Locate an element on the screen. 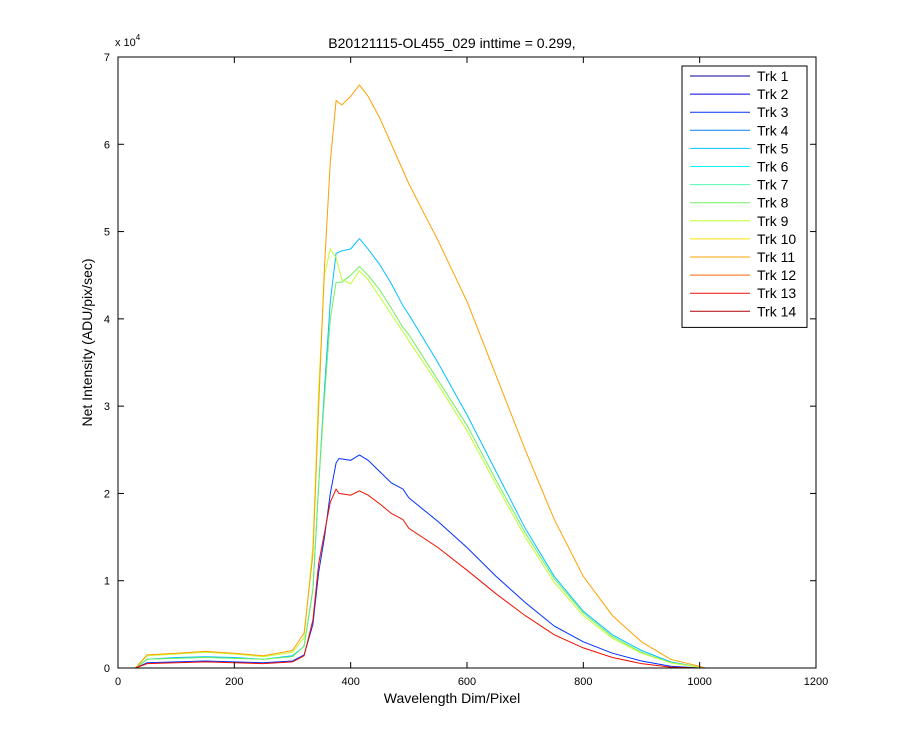 The height and width of the screenshot is (750, 900). y-tick-label: 2 is located at coordinates (107, 494).